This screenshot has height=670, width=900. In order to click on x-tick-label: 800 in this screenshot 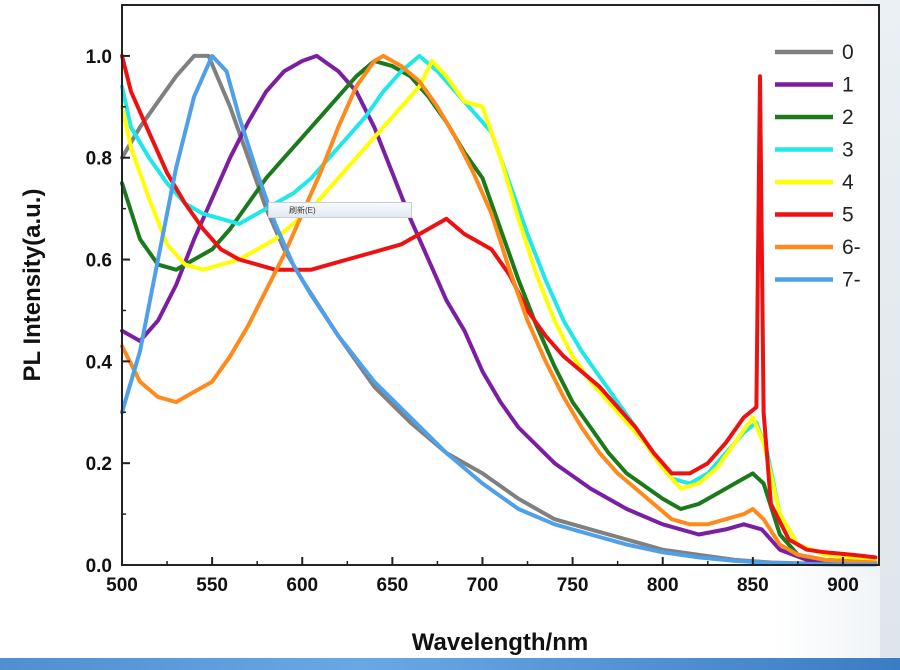, I will do `click(663, 585)`.